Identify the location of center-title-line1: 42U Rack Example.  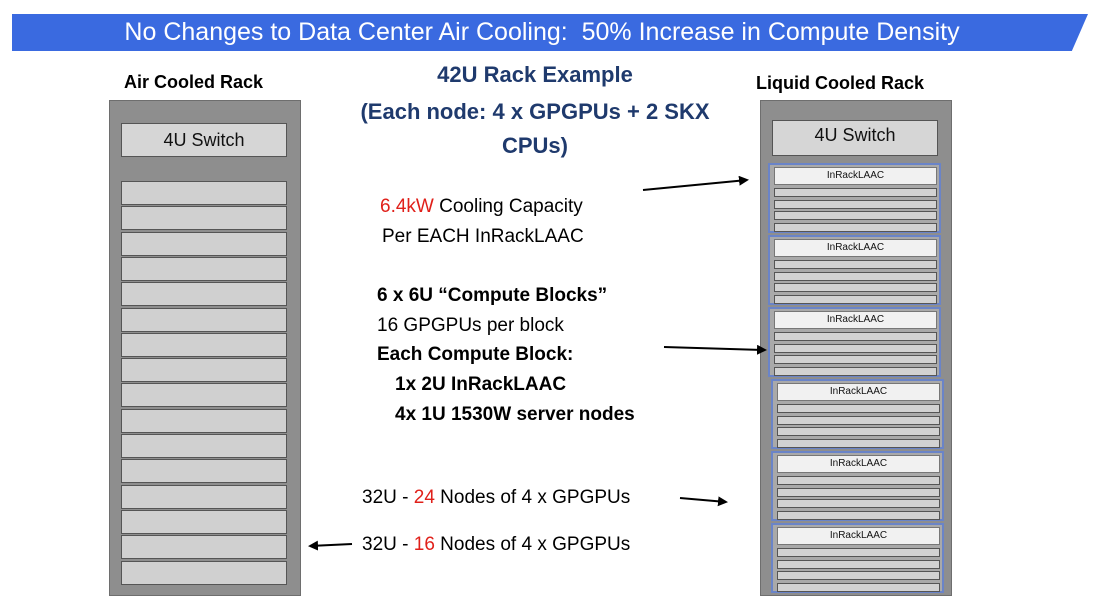
(535, 74).